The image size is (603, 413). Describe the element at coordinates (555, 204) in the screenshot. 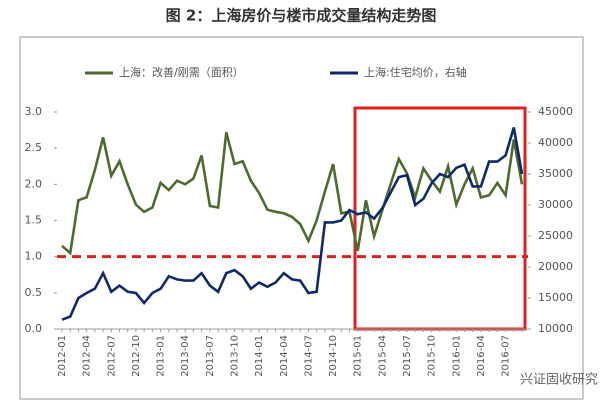

I see `y2-tick-label: 30000` at that location.